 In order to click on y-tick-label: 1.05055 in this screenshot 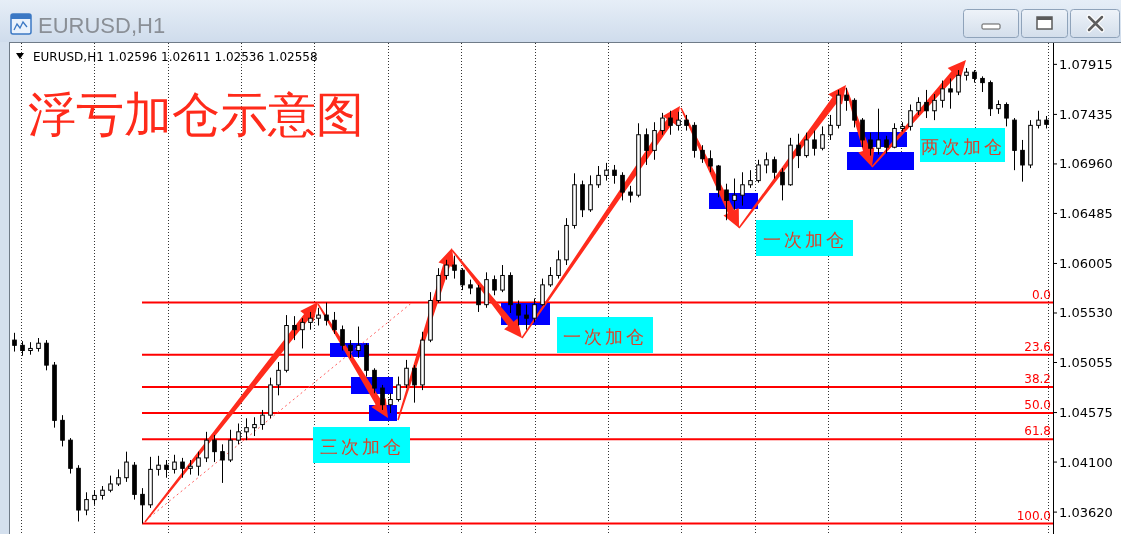, I will do `click(1086, 363)`.